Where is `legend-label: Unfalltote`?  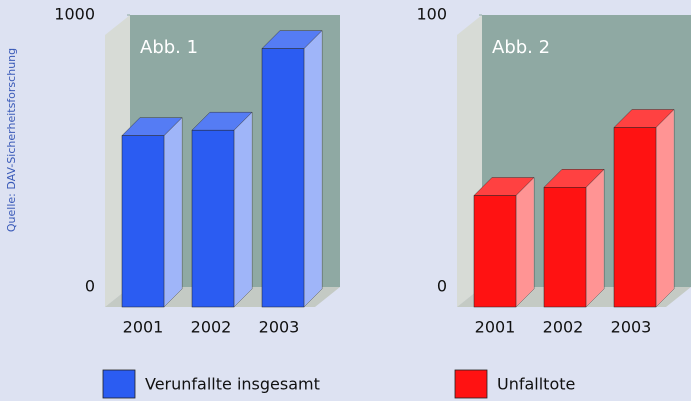 legend-label: Unfalltote is located at coordinates (536, 384).